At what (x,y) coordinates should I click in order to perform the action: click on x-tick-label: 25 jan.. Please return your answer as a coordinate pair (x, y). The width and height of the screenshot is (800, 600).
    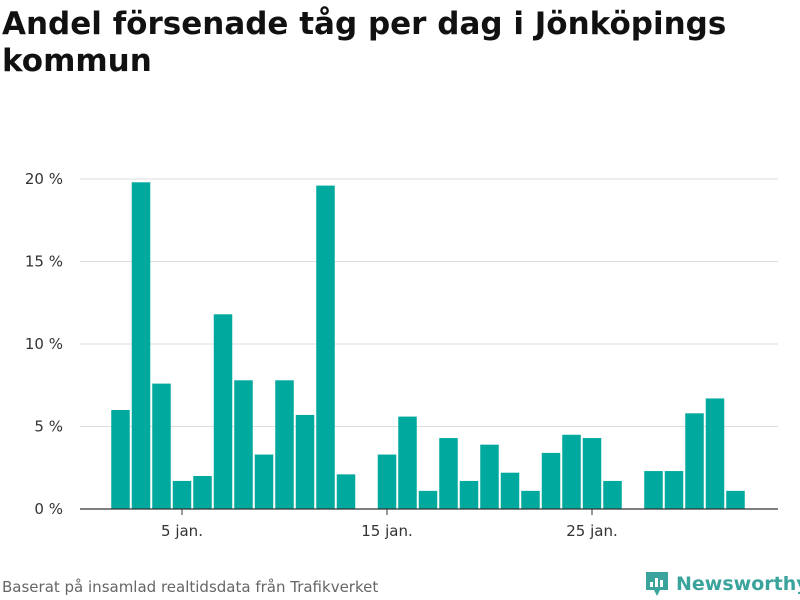
    Looking at the image, I should click on (592, 531).